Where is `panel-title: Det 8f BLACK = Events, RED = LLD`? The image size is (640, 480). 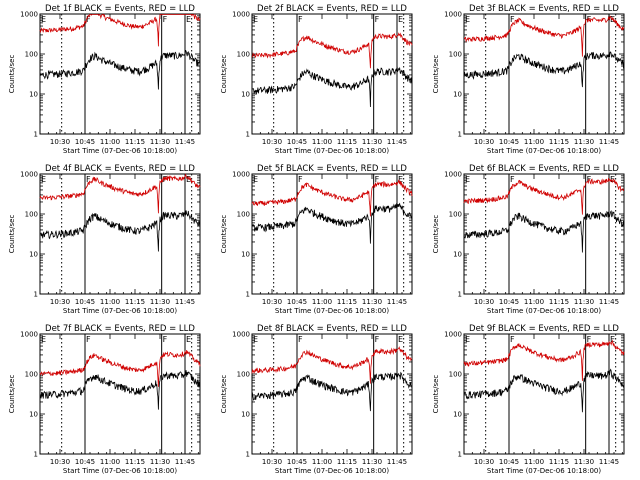 panel-title: Det 8f BLACK = Events, RED = LLD is located at coordinates (332, 329).